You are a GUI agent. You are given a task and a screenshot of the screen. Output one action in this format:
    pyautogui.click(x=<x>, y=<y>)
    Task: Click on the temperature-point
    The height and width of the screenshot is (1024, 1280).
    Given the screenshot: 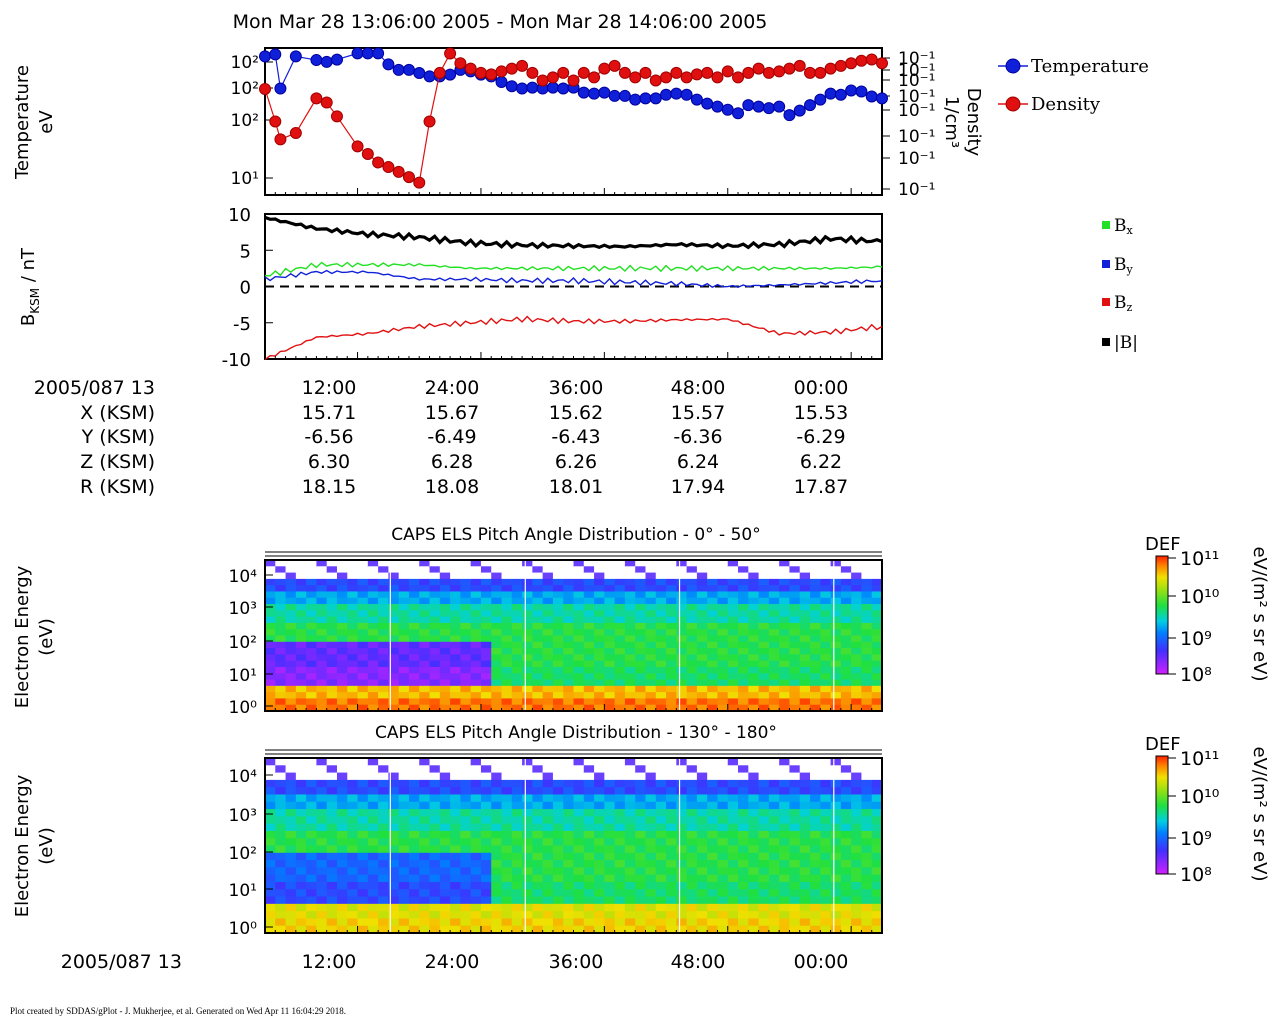 What is the action you would take?
    pyautogui.click(x=336, y=59)
    